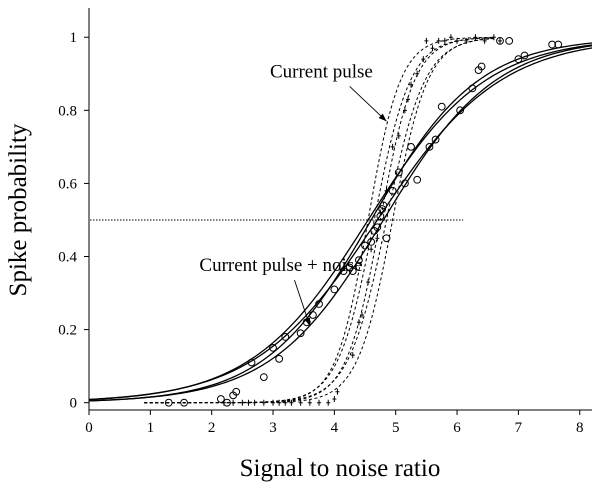 The width and height of the screenshot is (601, 490). I want to click on x-tick-label: 5, so click(396, 428).